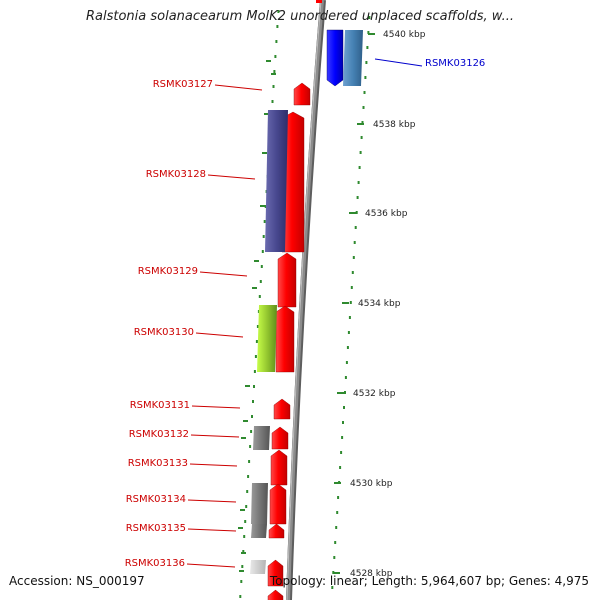 Image resolution: width=600 pixels, height=605 pixels. Describe the element at coordinates (215, 436) in the screenshot. I see `leader-line-rsmk03132` at that location.